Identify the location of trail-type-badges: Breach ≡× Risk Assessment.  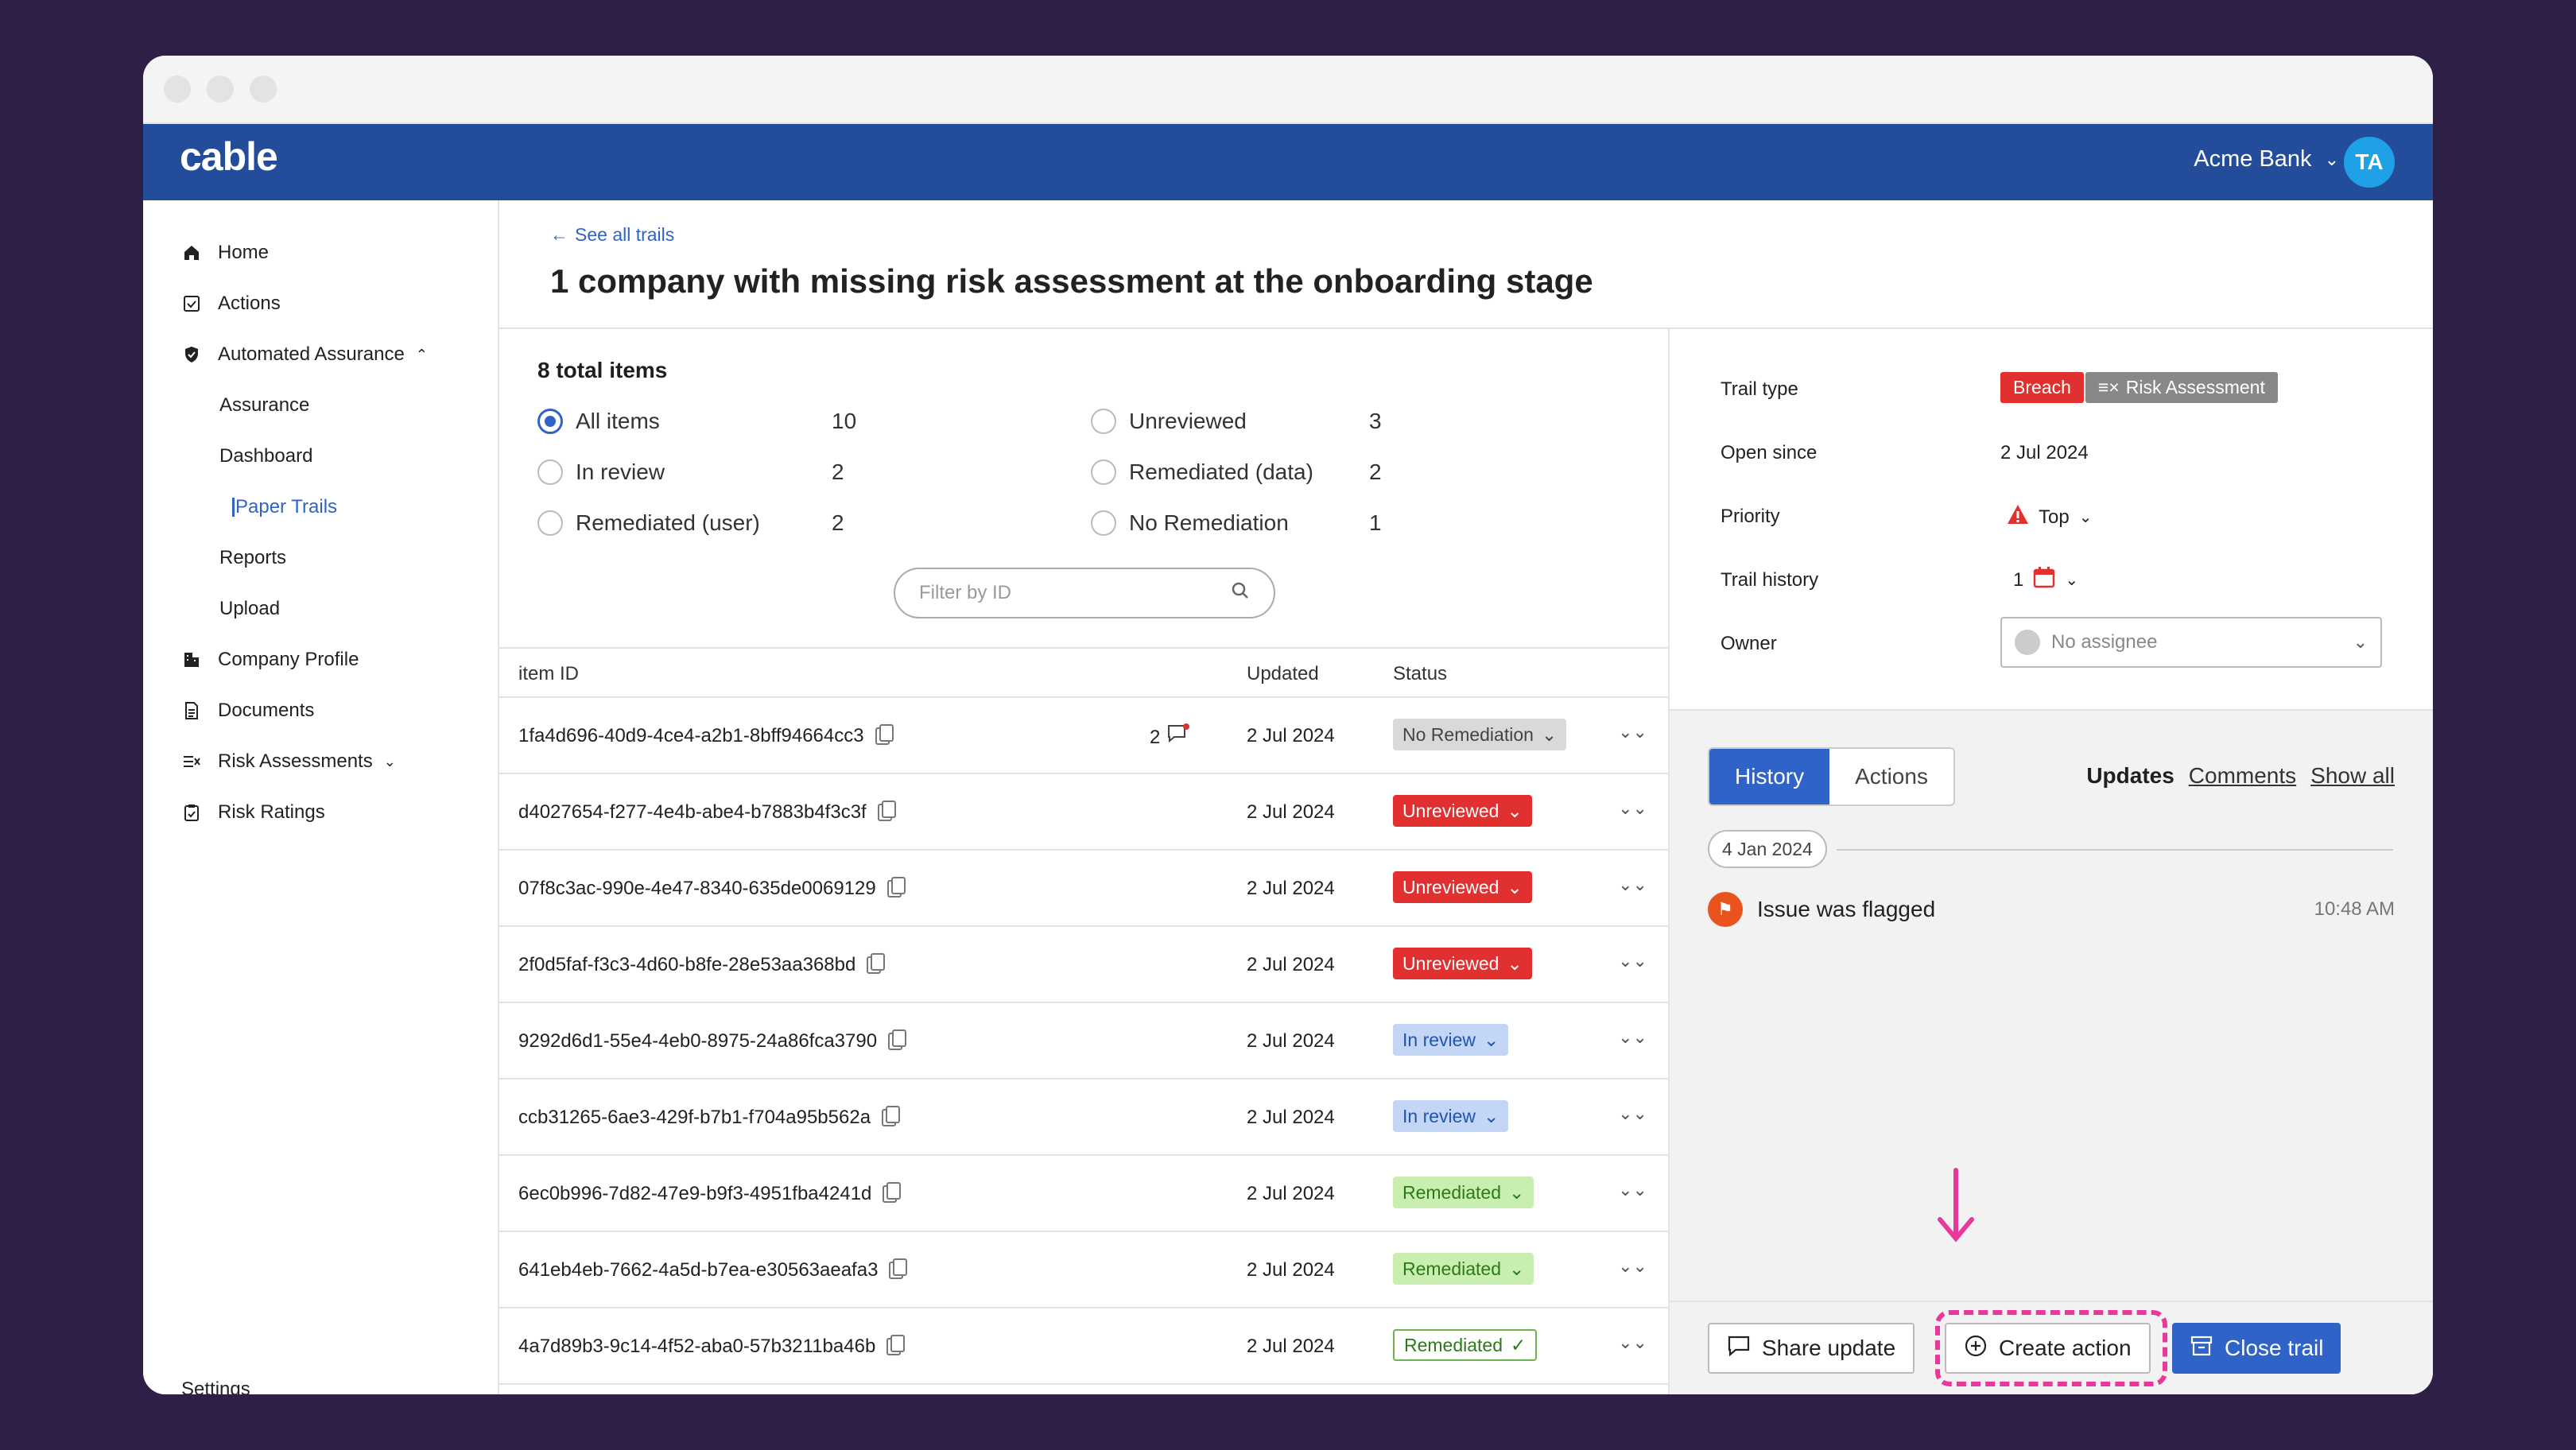
(2139, 387).